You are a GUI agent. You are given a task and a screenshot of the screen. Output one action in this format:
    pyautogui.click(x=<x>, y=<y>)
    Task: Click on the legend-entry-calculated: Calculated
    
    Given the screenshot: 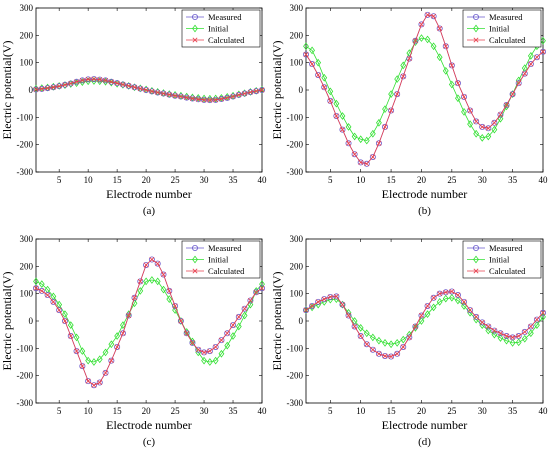 What is the action you would take?
    pyautogui.click(x=507, y=271)
    